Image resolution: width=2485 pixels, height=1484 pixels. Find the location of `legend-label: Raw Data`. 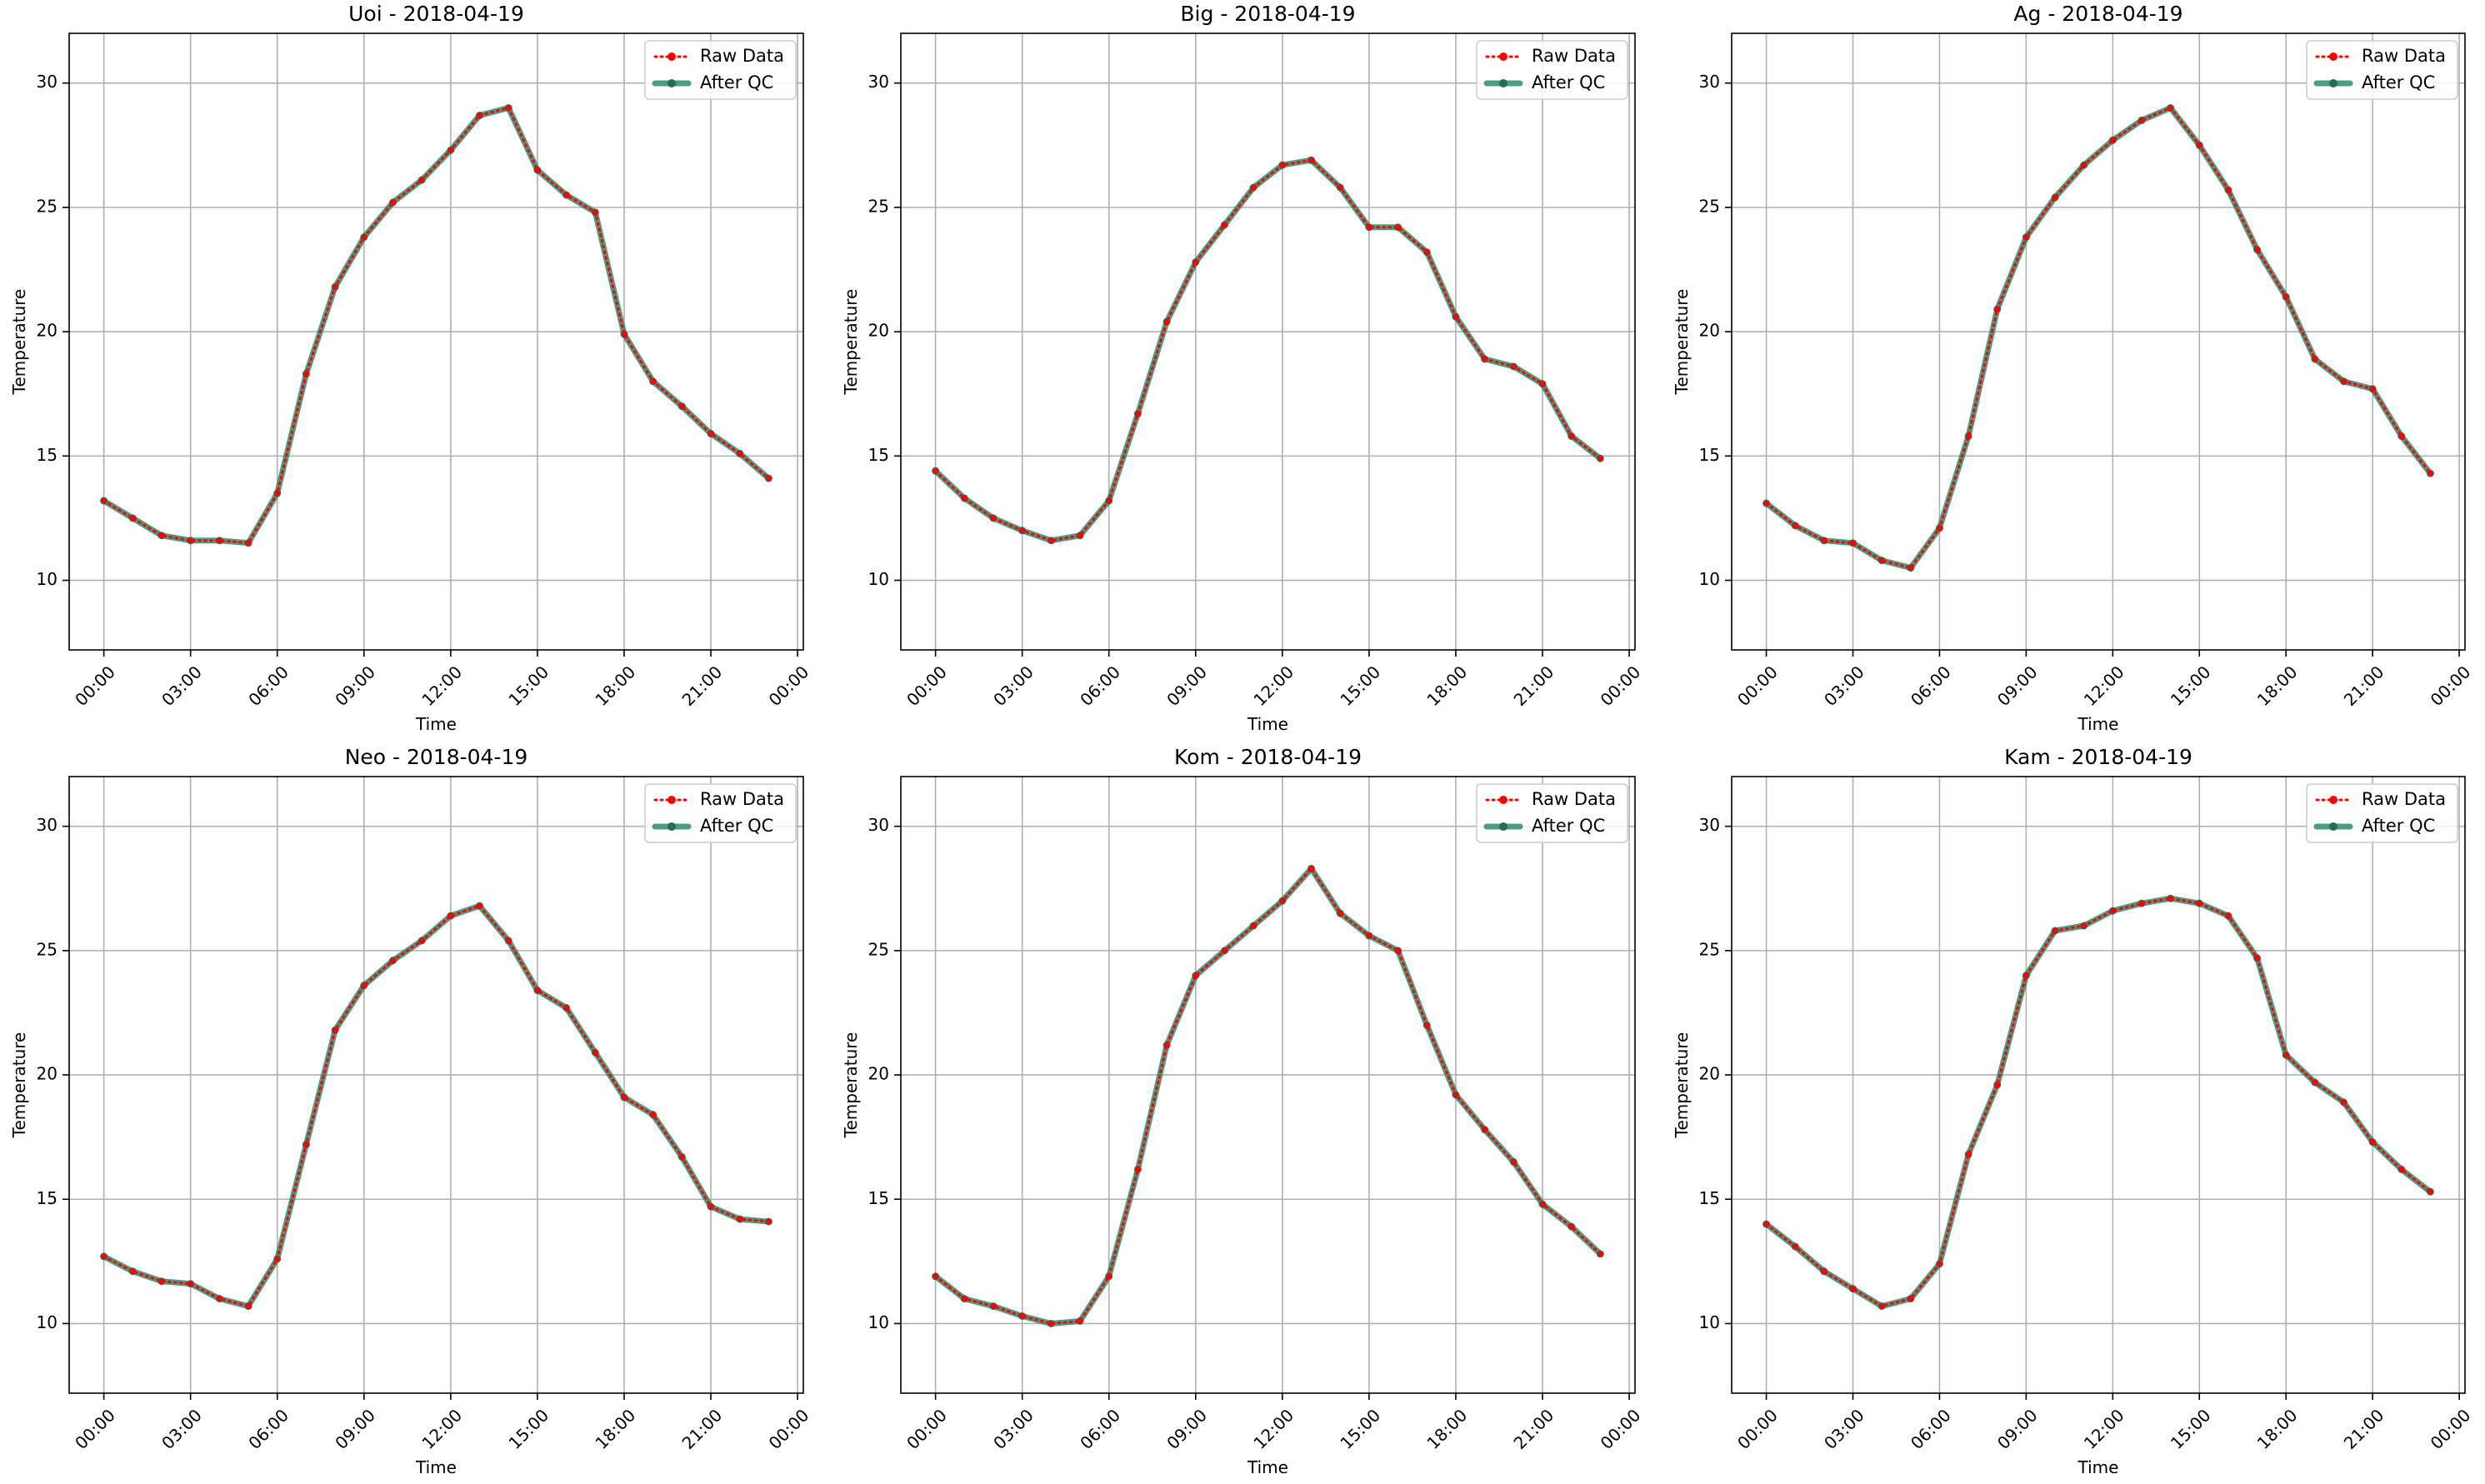

legend-label: Raw Data is located at coordinates (742, 799).